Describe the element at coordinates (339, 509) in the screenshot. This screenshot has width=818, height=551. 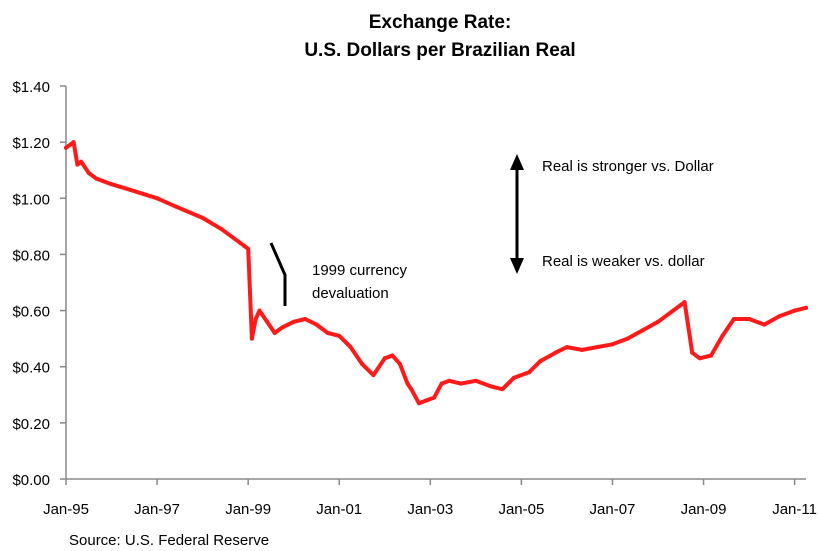
I see `x-tick-label: Jan-01` at that location.